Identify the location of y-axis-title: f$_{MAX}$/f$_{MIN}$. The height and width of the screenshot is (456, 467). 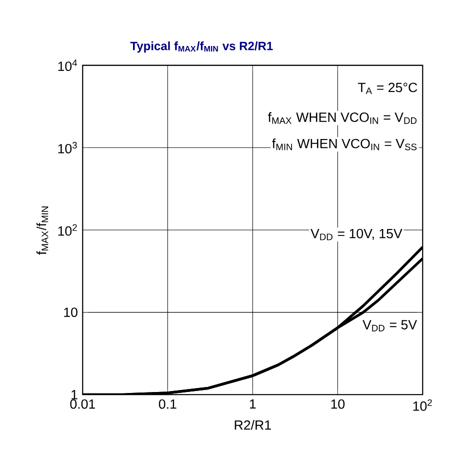
(42, 230).